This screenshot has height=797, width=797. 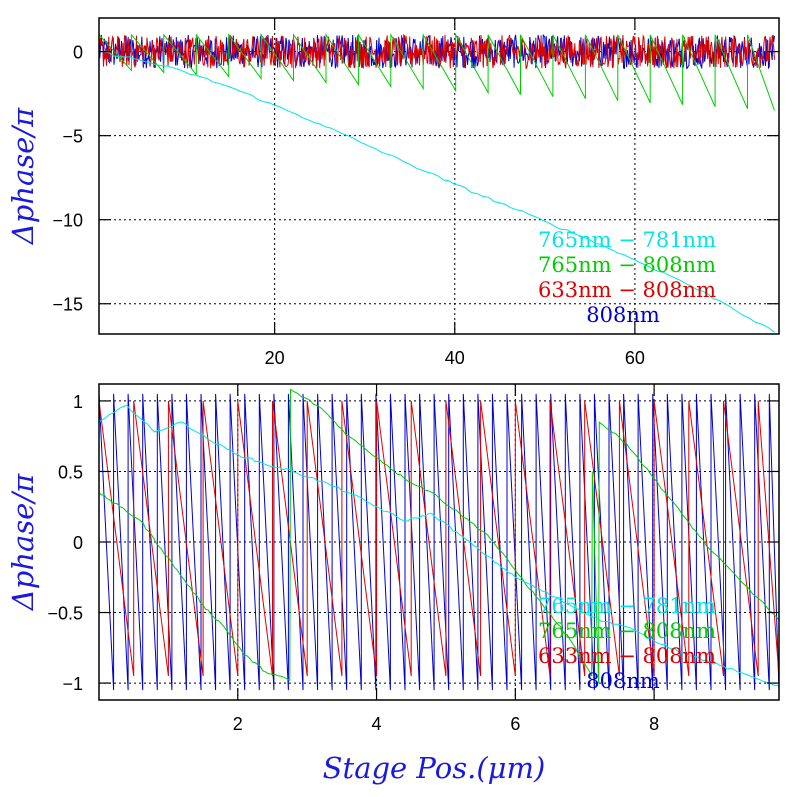 What do you see at coordinates (635, 358) in the screenshot?
I see `x-tick-label: 60` at bounding box center [635, 358].